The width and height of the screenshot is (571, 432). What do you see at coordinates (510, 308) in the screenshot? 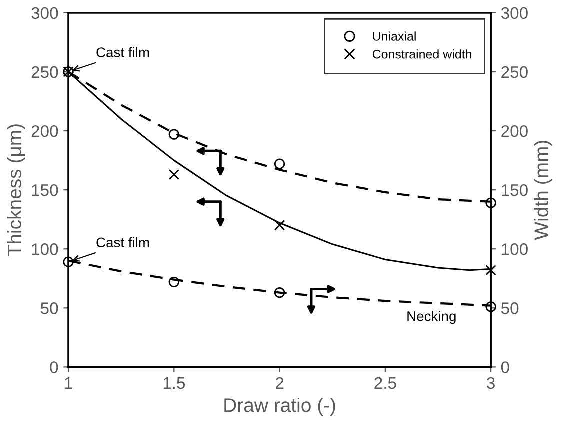
I see `y2-tick-label: 50` at bounding box center [510, 308].